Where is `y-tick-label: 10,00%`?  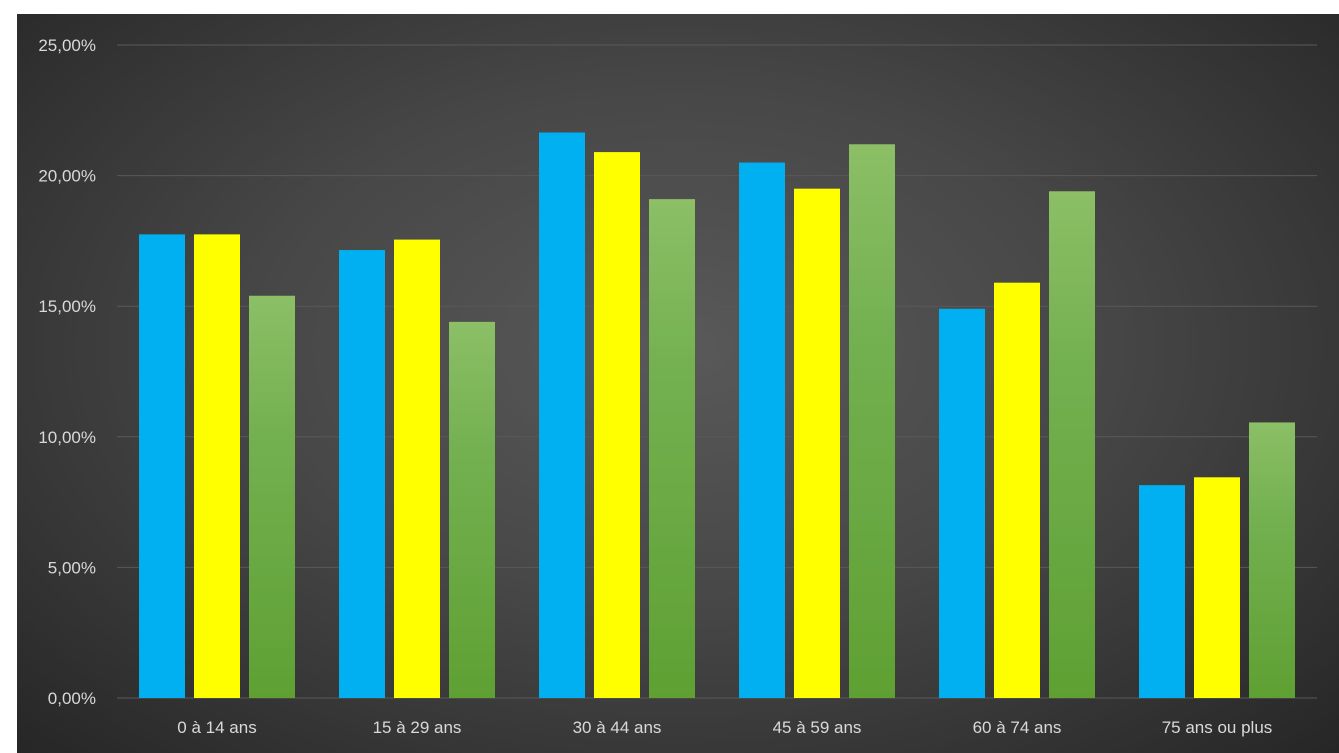
y-tick-label: 10,00% is located at coordinates (67, 437).